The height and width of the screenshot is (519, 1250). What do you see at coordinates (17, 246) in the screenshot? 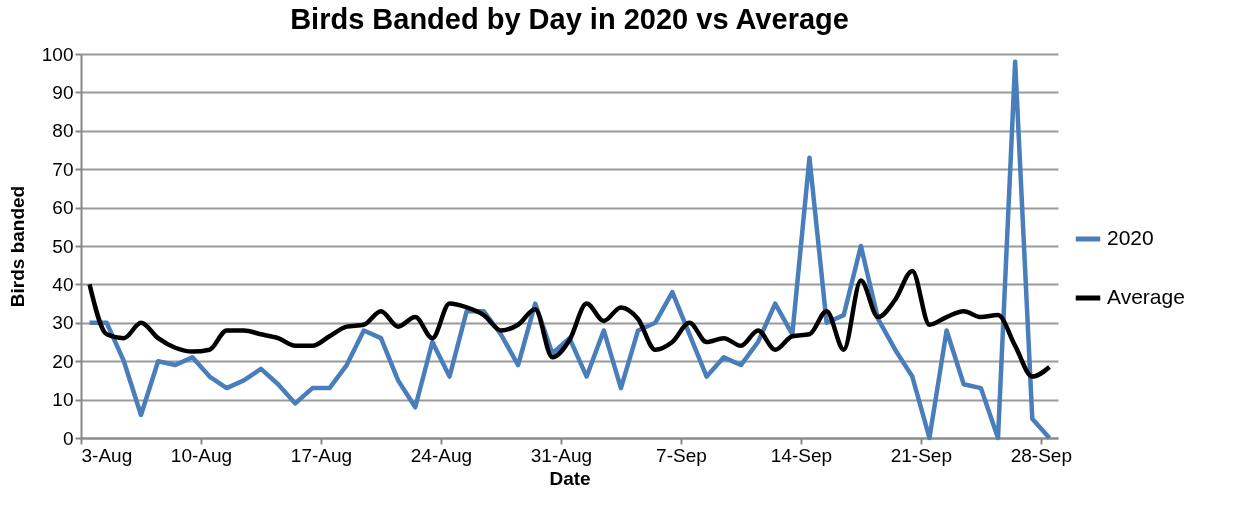
I see `y-axis-title: Birds banded` at bounding box center [17, 246].